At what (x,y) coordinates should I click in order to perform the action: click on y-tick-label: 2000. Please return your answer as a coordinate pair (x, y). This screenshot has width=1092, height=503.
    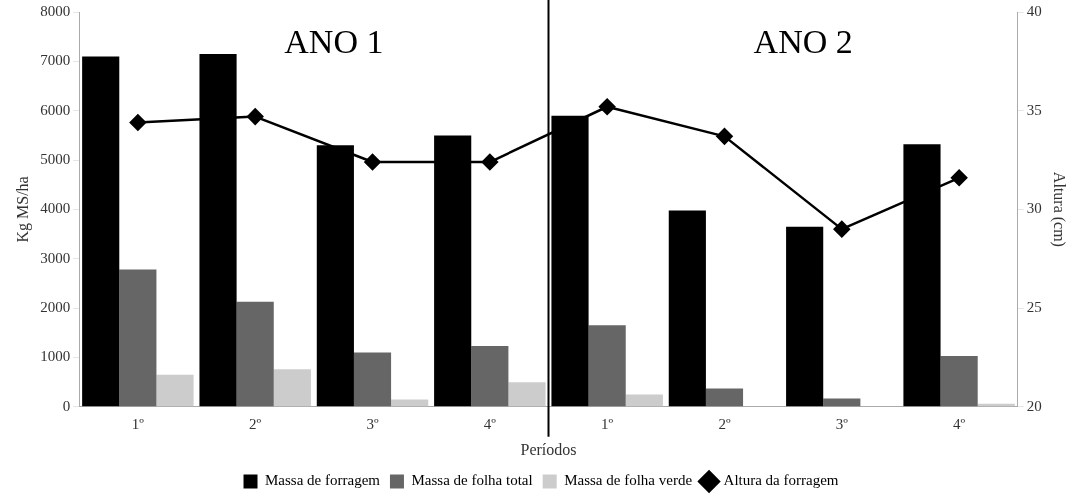
    Looking at the image, I should click on (55, 307).